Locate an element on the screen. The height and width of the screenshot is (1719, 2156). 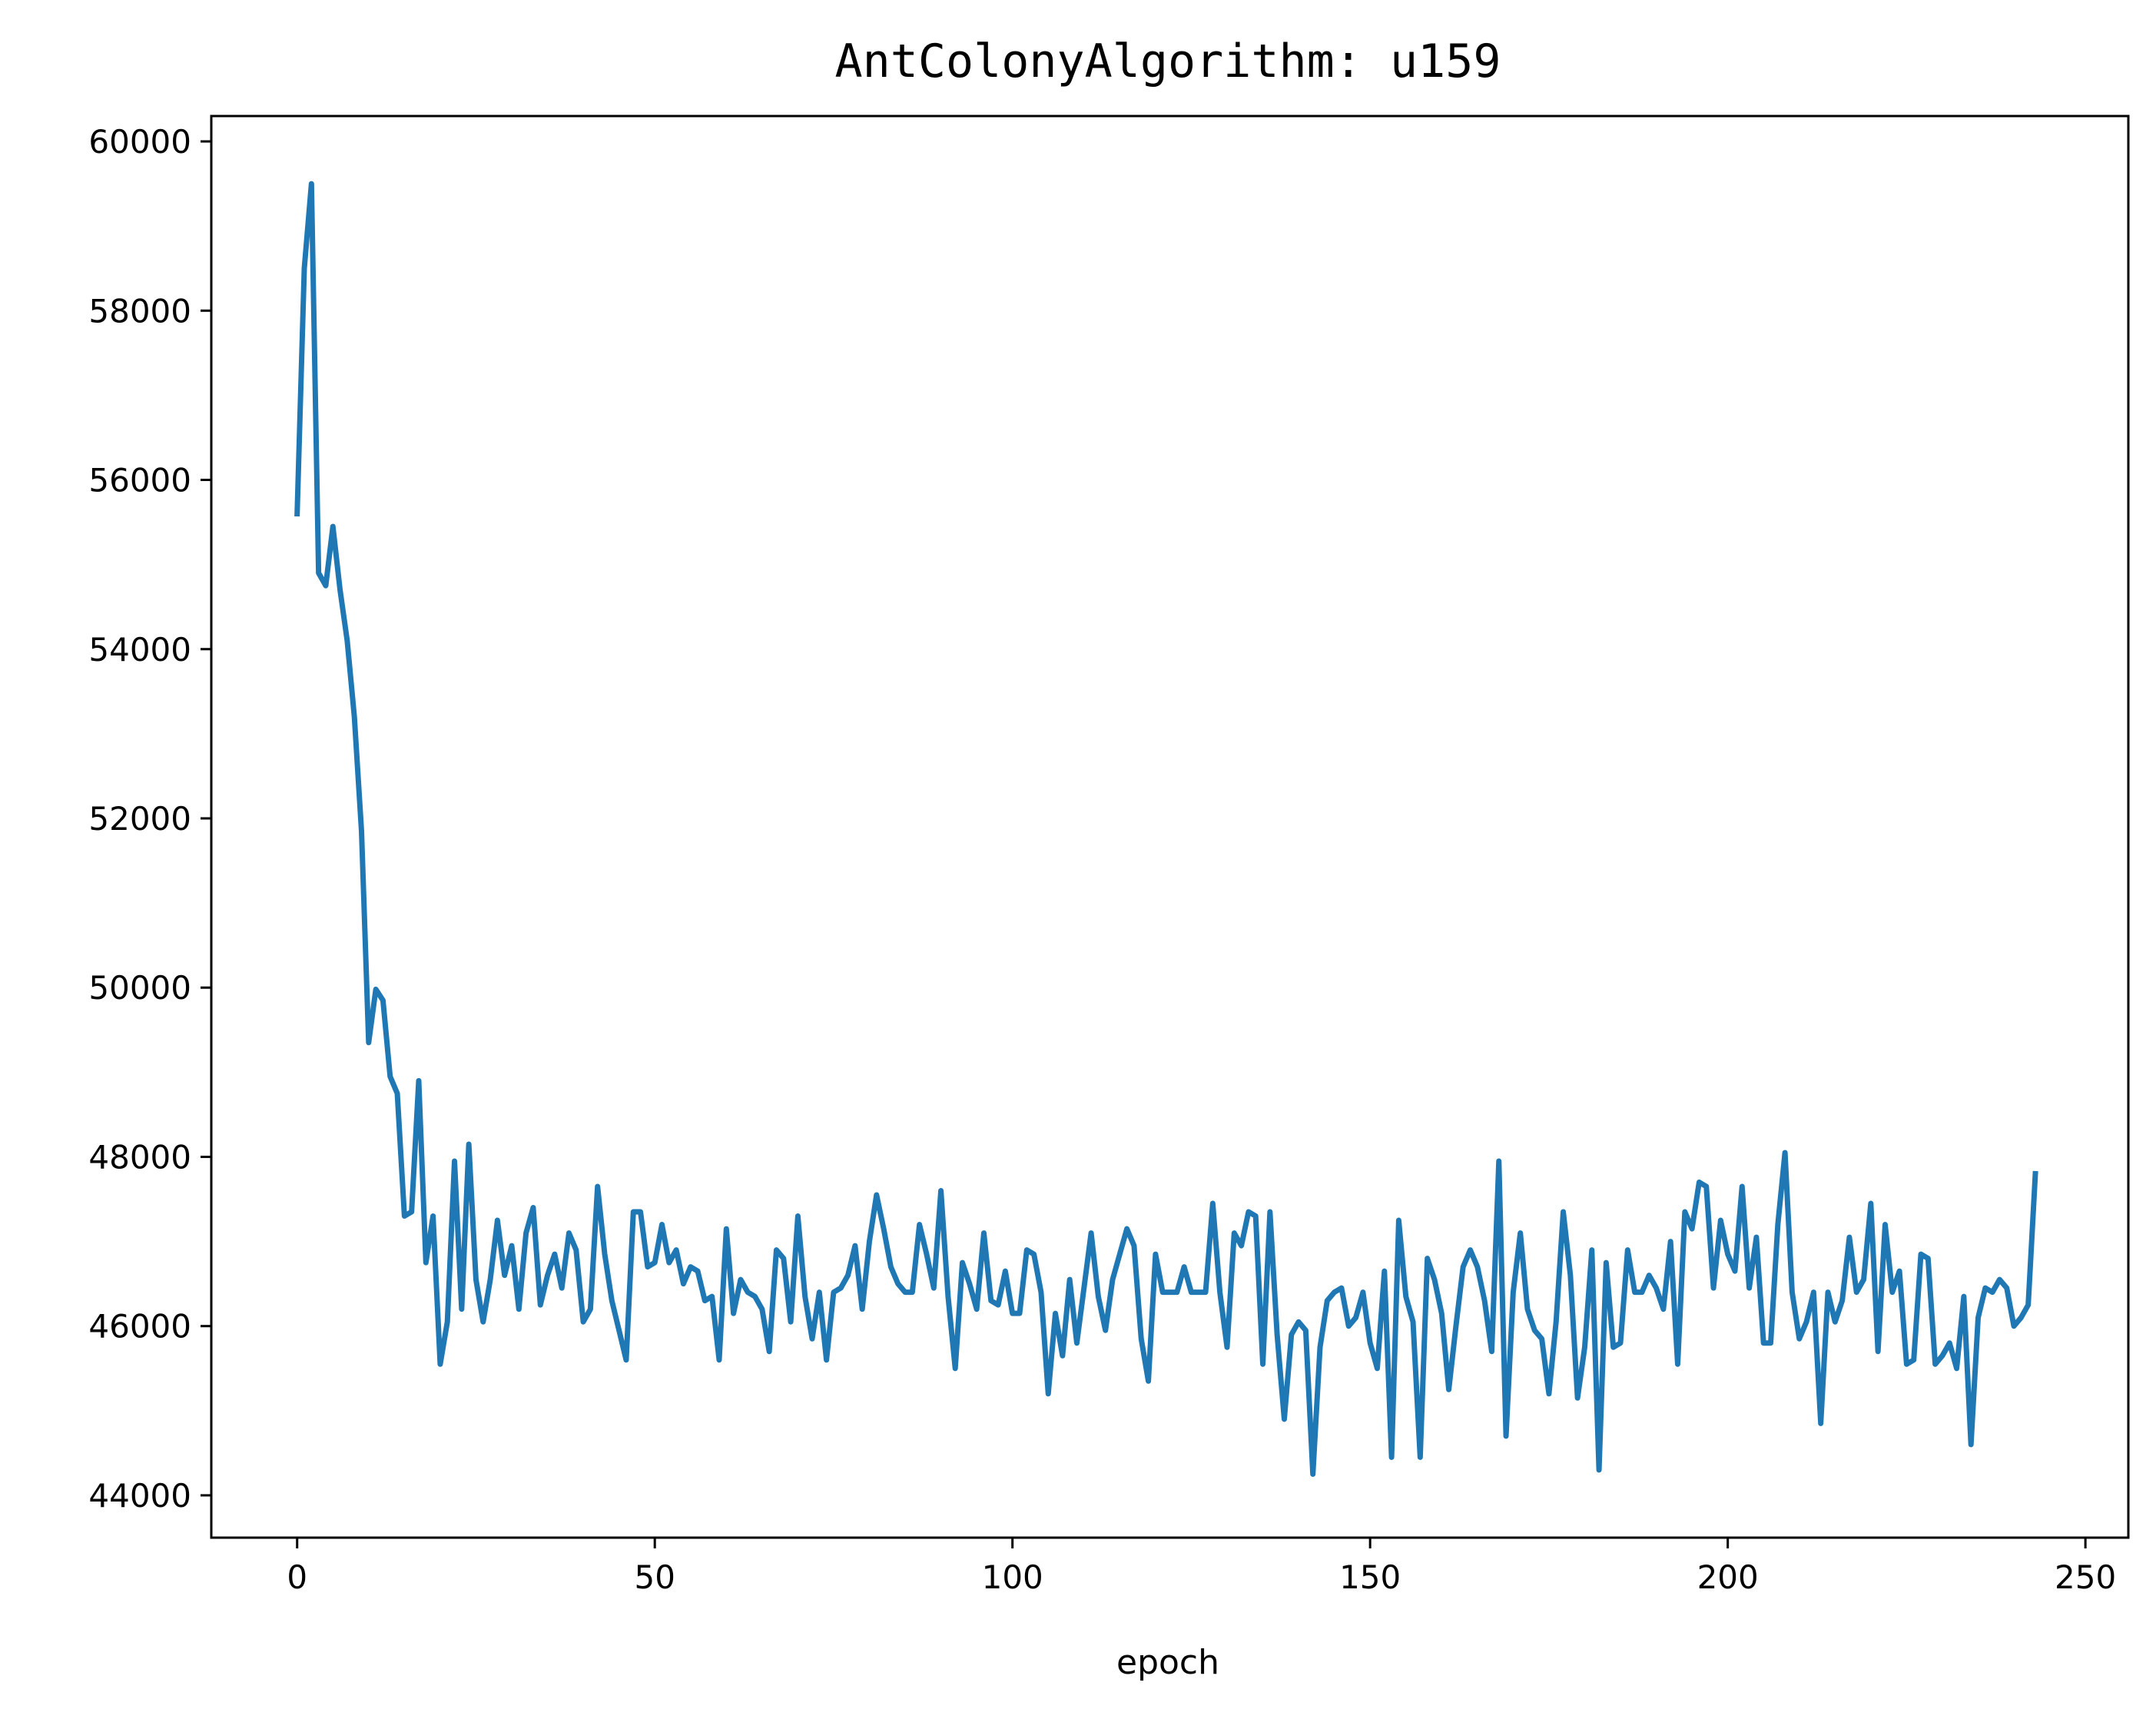
x-tick-label: 200 is located at coordinates (1728, 1577).